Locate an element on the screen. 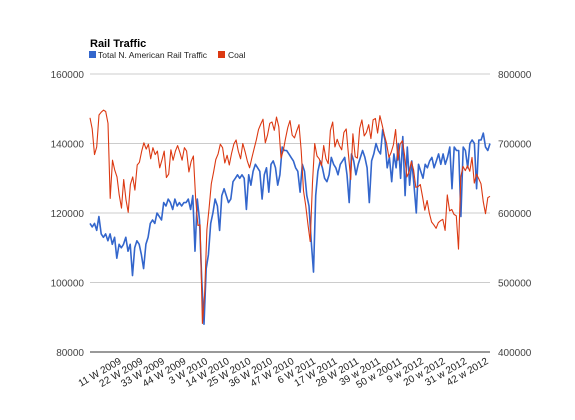  legend: Total N. American Rail Traffic Coal is located at coordinates (167, 55).